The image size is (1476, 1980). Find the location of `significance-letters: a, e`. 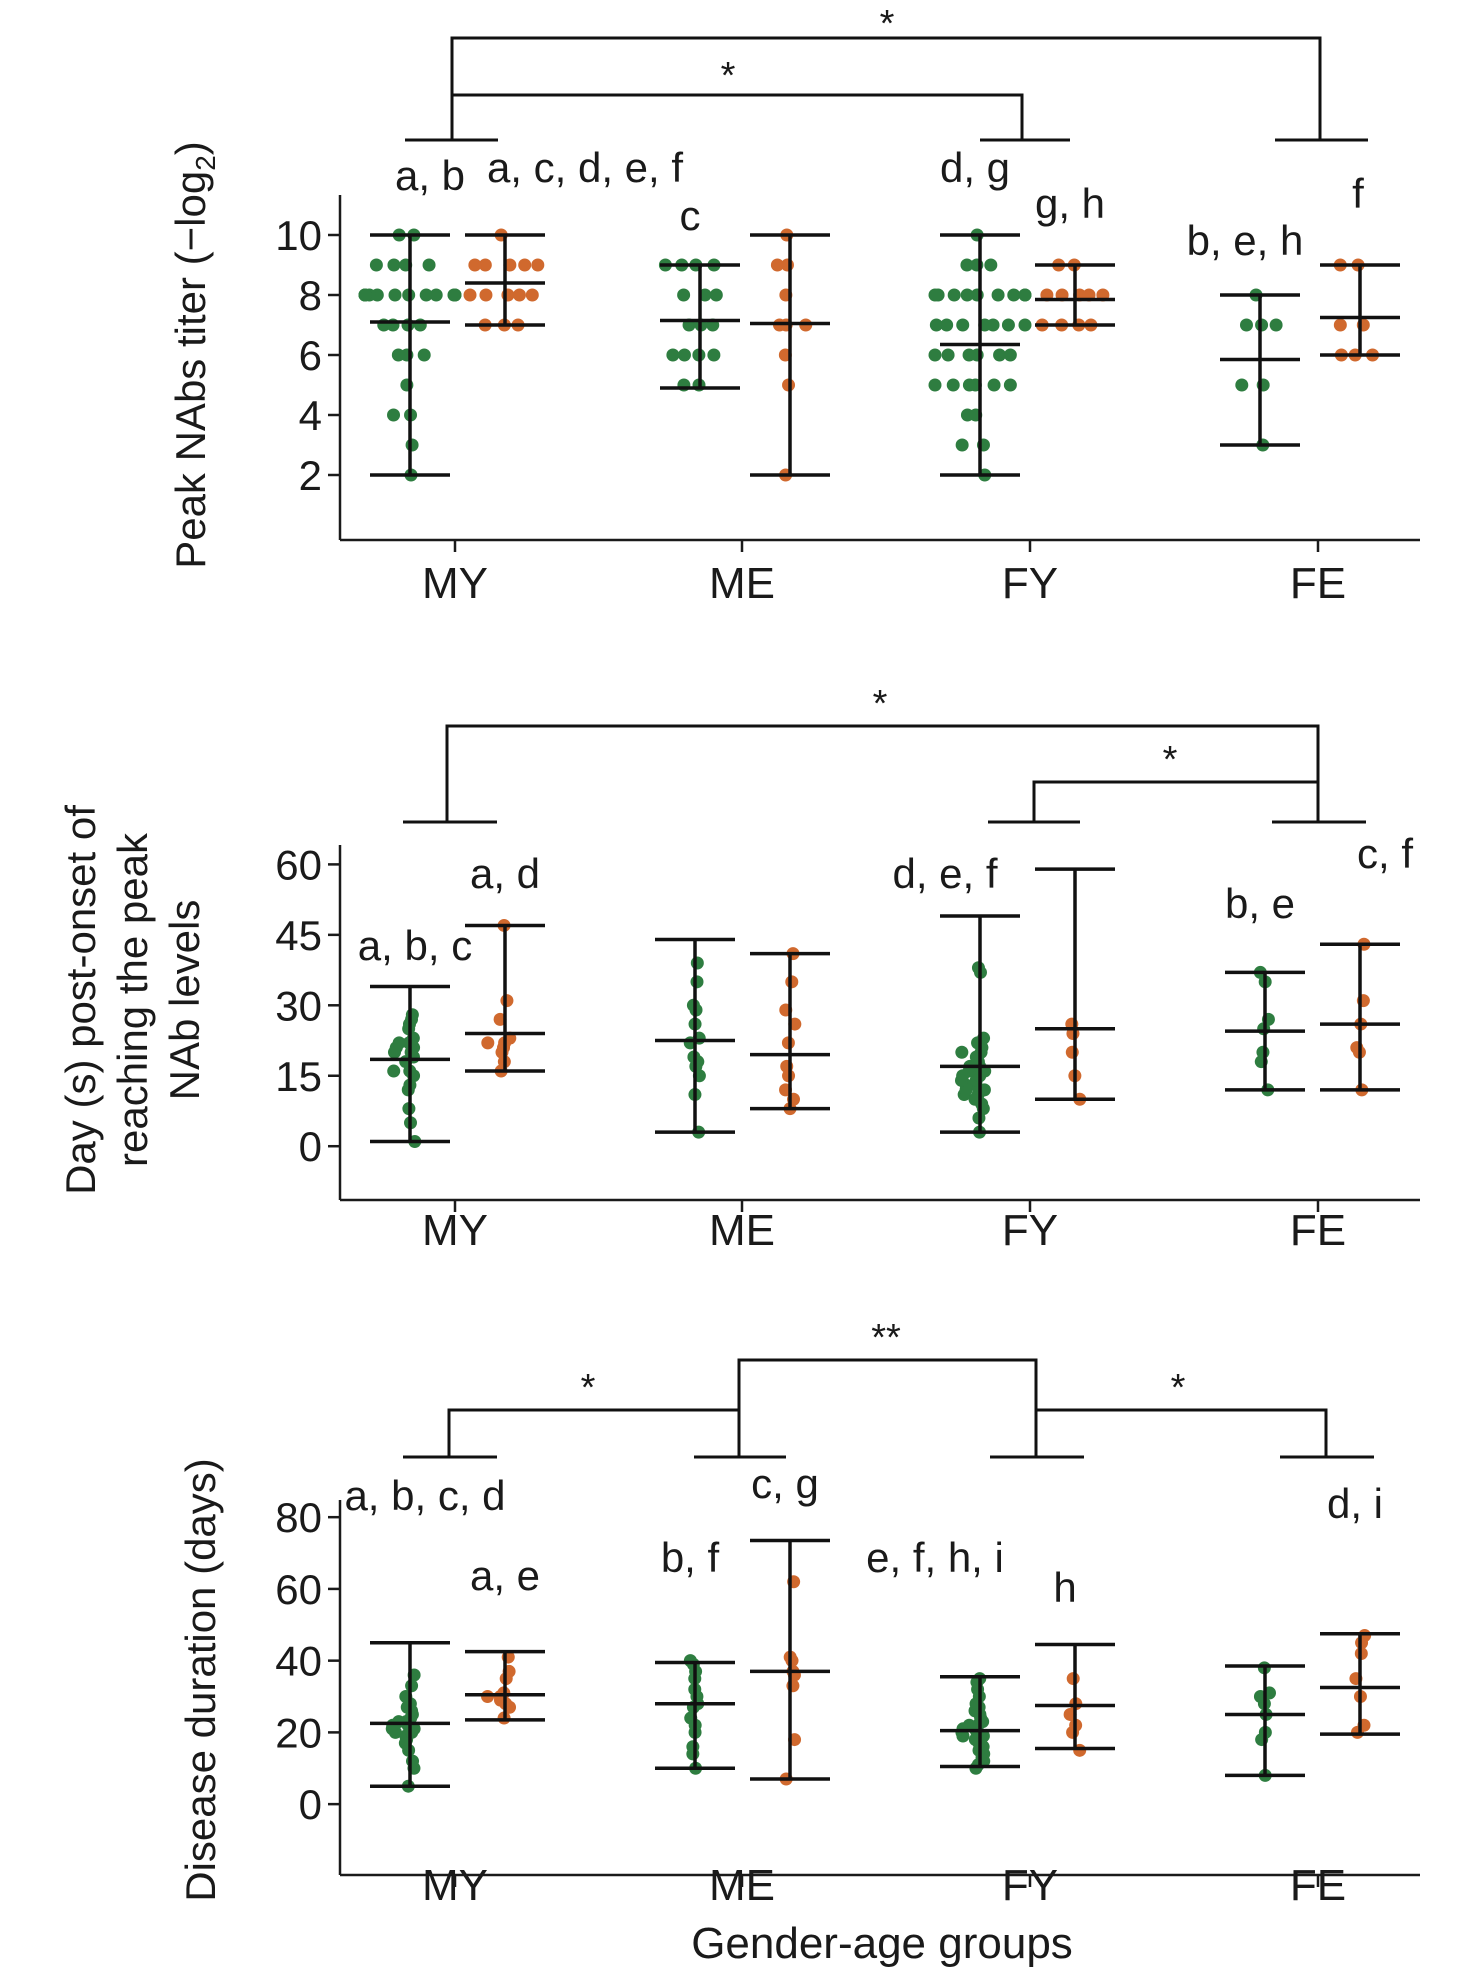

significance-letters: a, e is located at coordinates (505, 1575).